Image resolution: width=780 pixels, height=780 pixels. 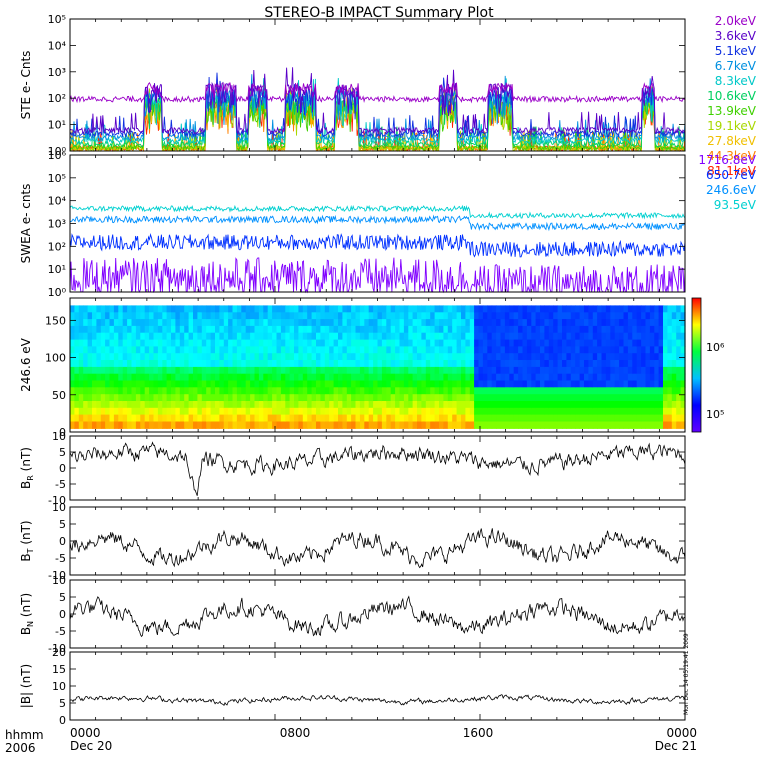 What do you see at coordinates (478, 733) in the screenshot?
I see `time-tick-2: 1600` at bounding box center [478, 733].